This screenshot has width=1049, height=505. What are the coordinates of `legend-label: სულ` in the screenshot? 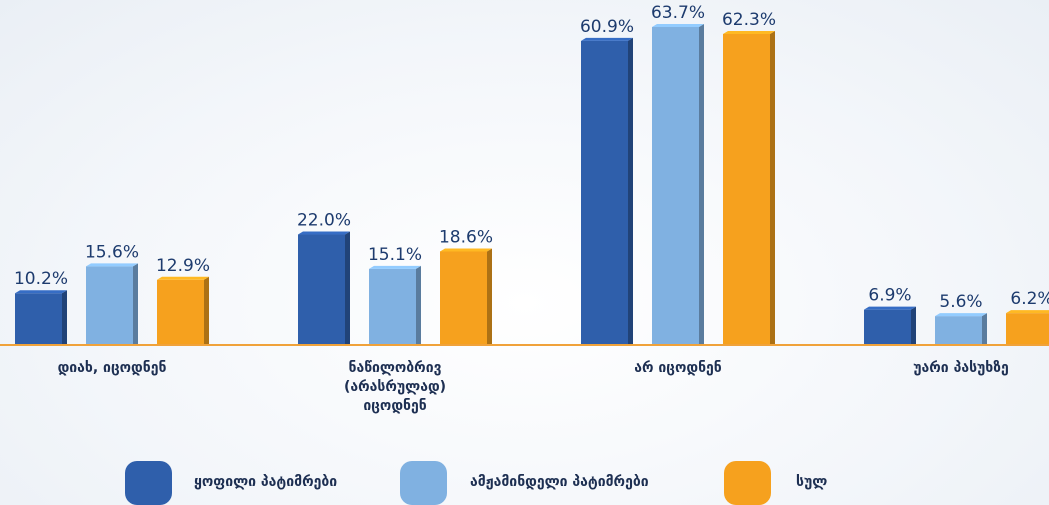 It's located at (811, 482).